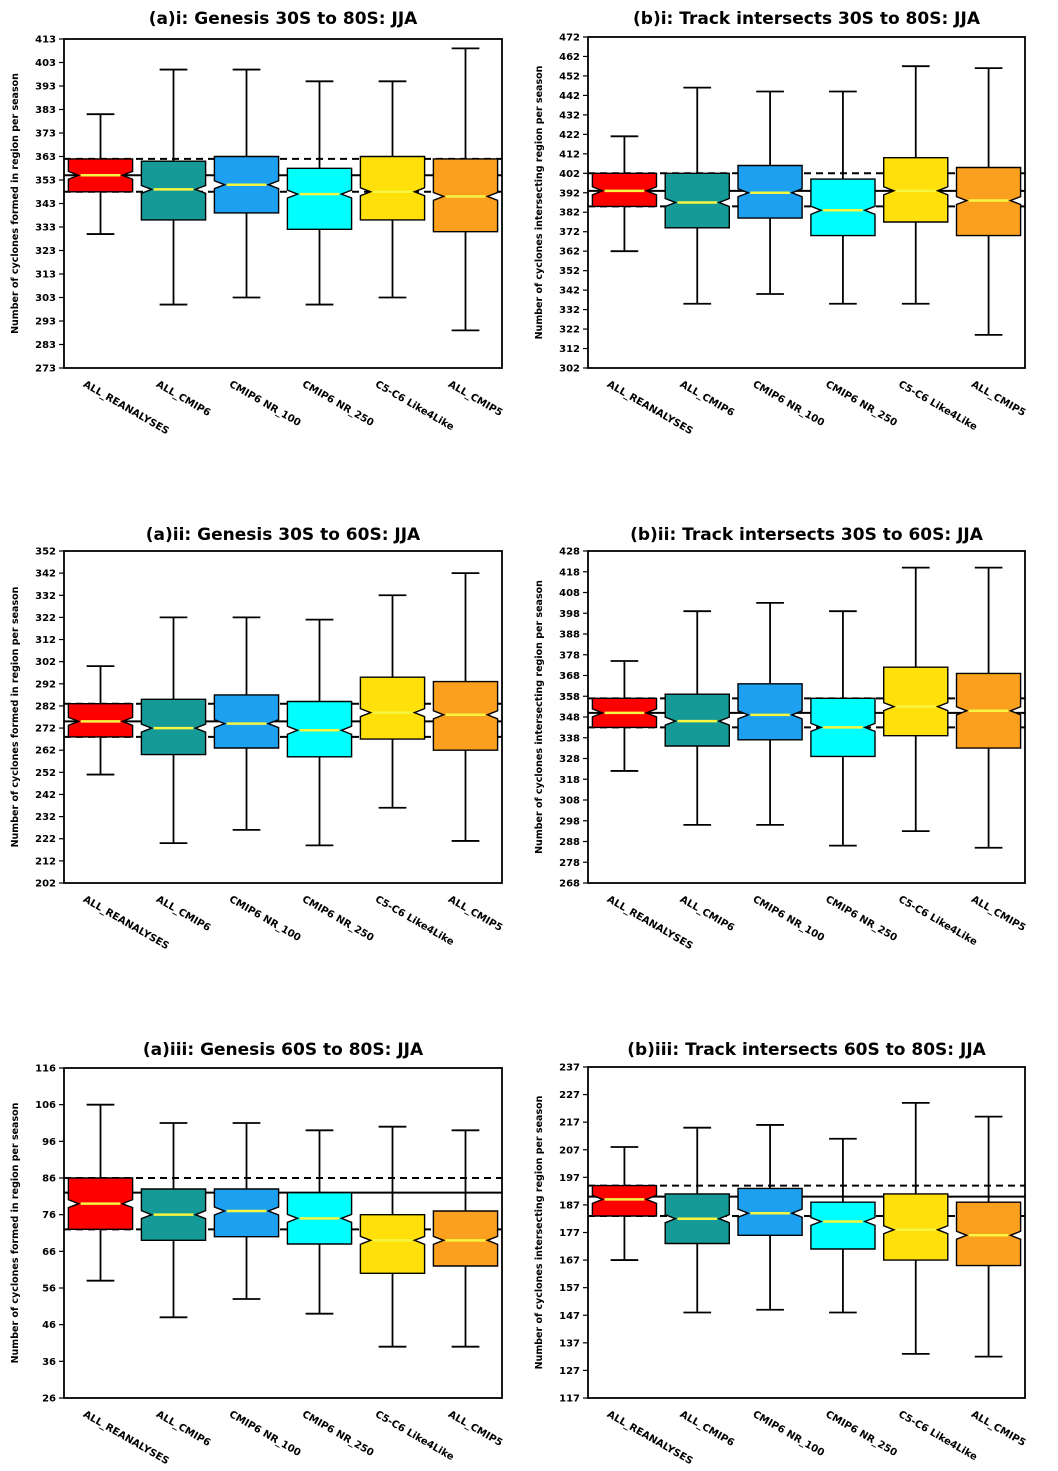 The image size is (1058, 1471). What do you see at coordinates (45, 204) in the screenshot?
I see `y-tick-label: 343` at bounding box center [45, 204].